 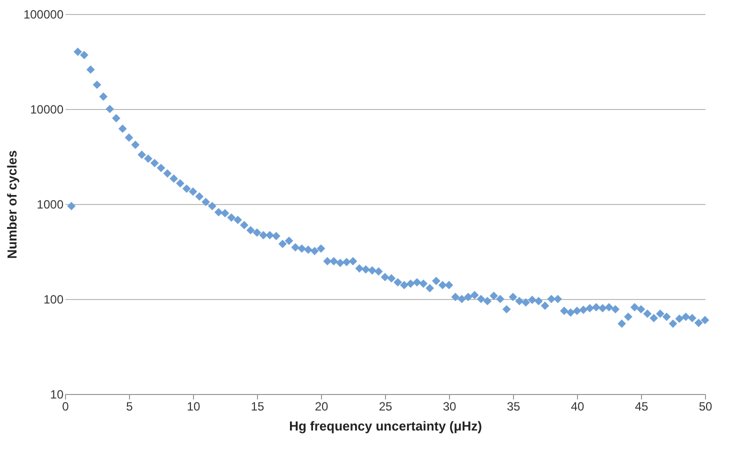 I want to click on y-axis-title: Number of cycles, so click(x=12, y=204).